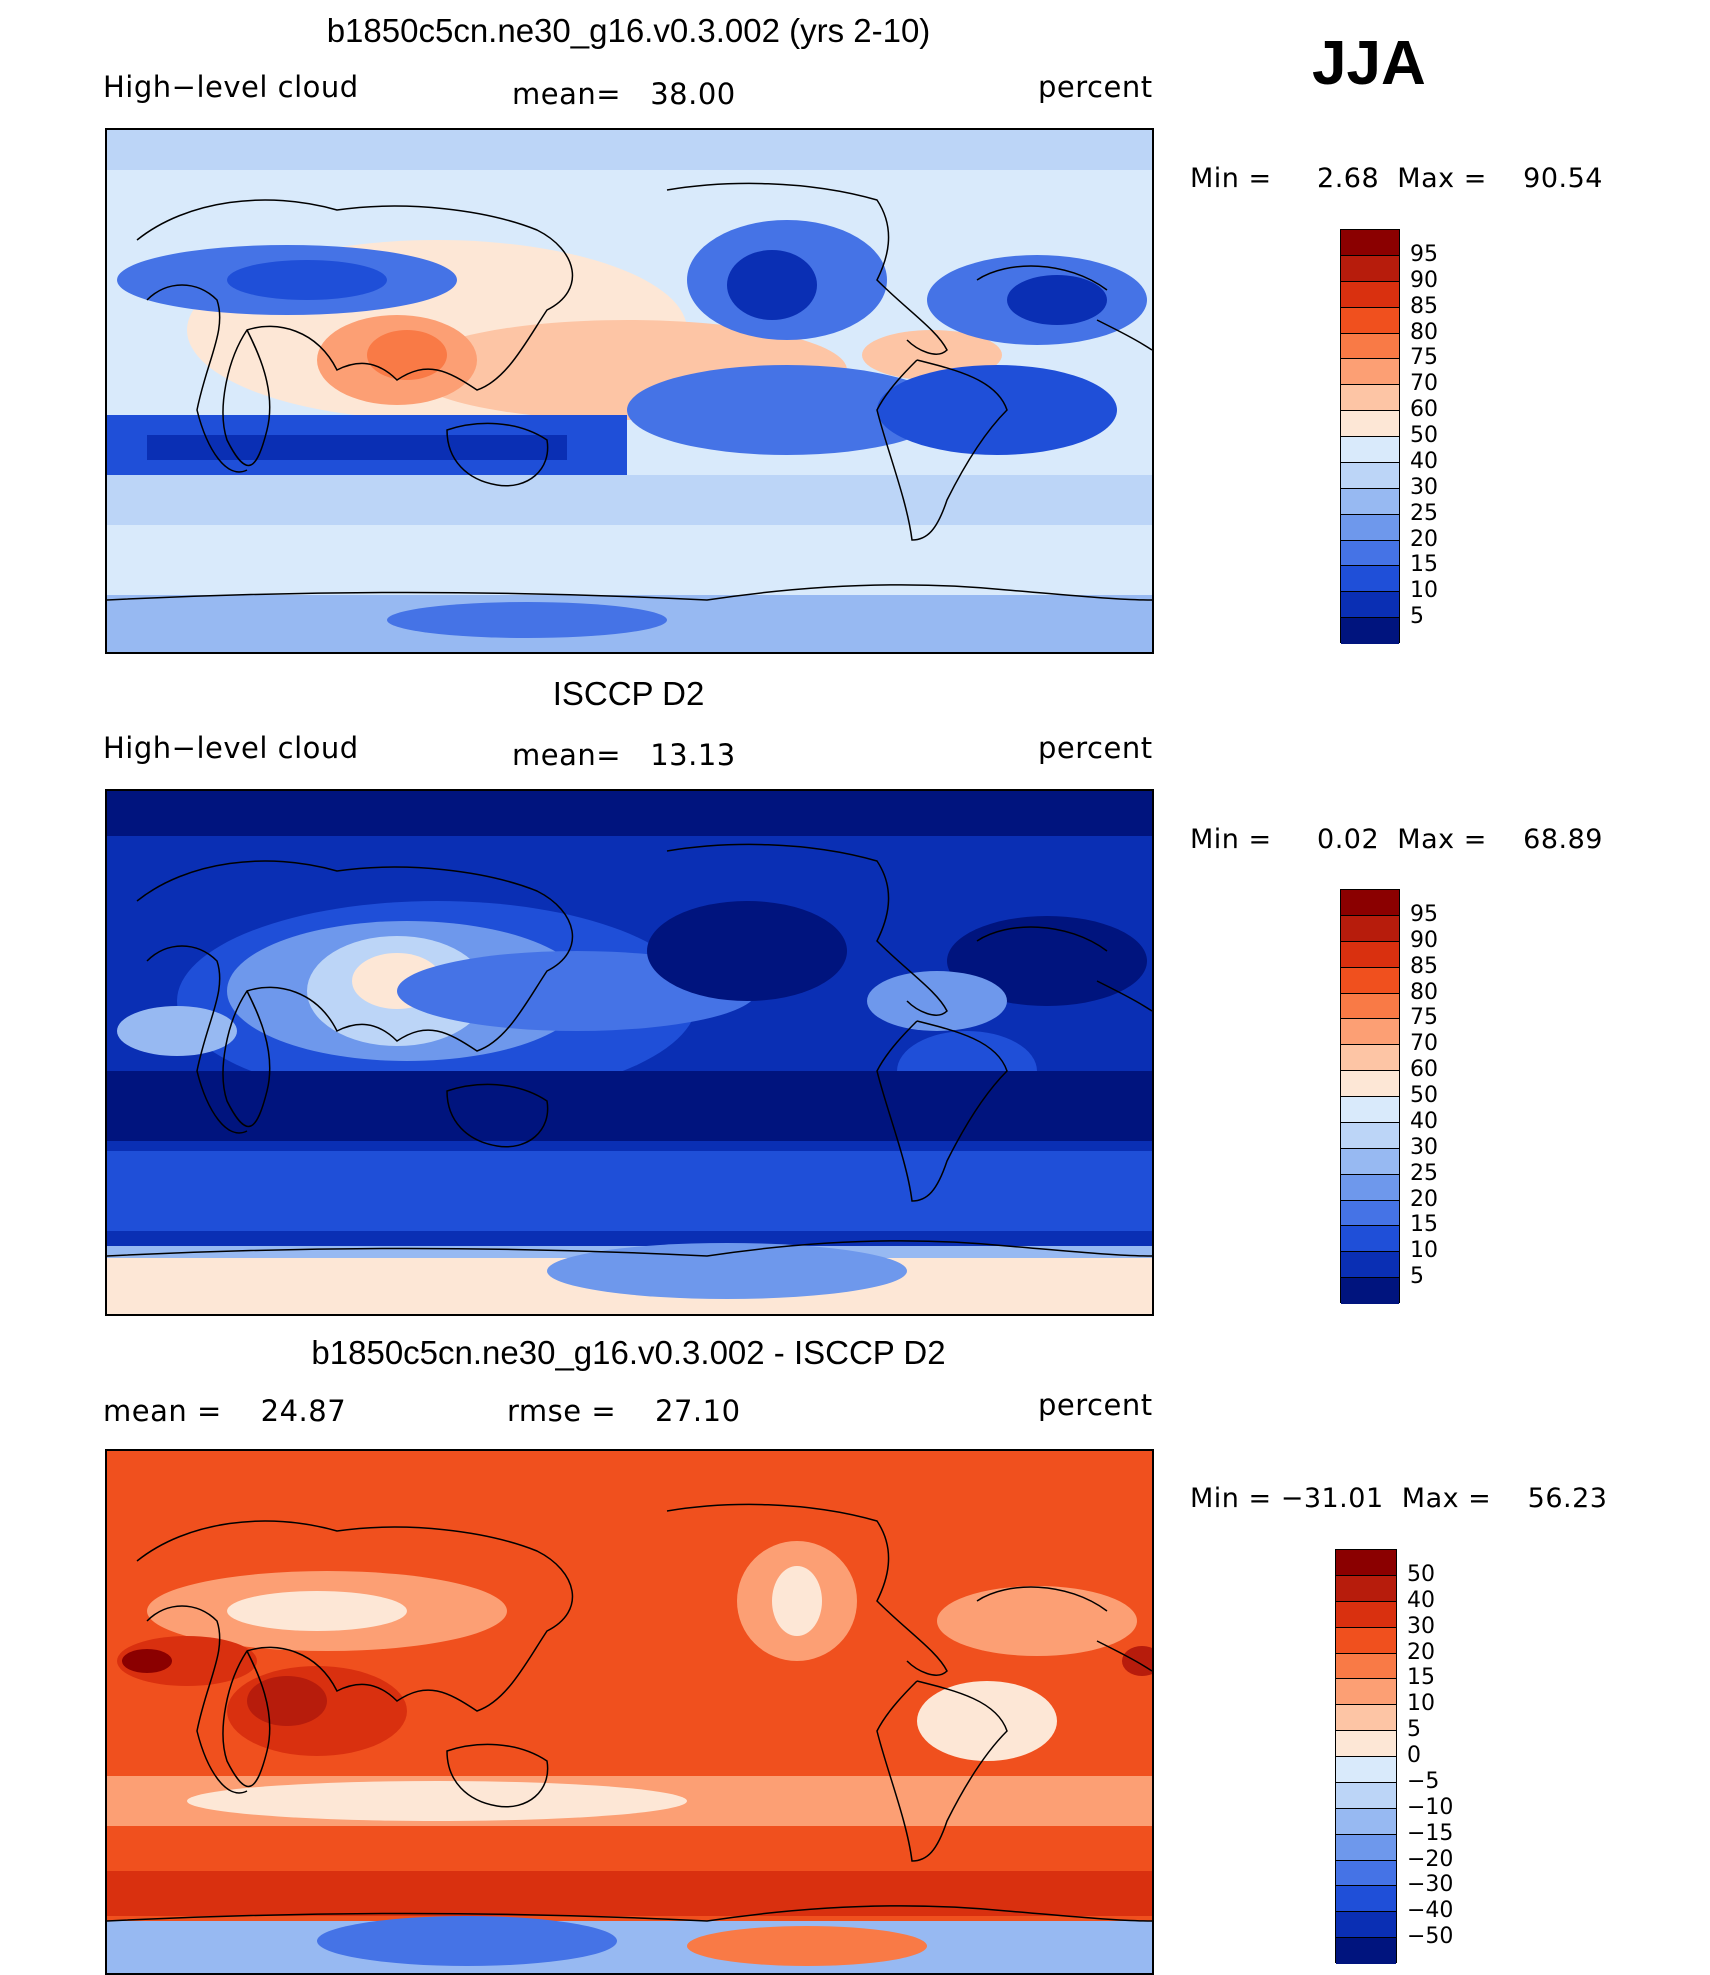  Describe the element at coordinates (287, 1701) in the screenshot. I see `field-arabian-core` at that location.